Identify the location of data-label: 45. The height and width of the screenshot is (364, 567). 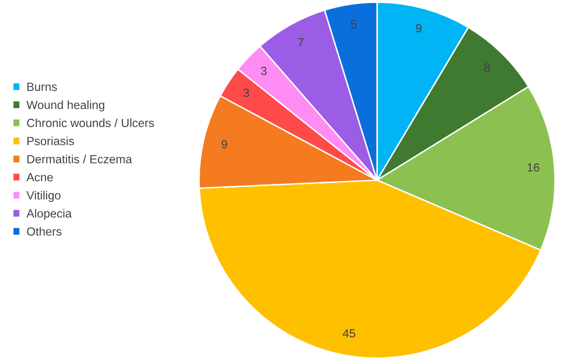
(349, 333).